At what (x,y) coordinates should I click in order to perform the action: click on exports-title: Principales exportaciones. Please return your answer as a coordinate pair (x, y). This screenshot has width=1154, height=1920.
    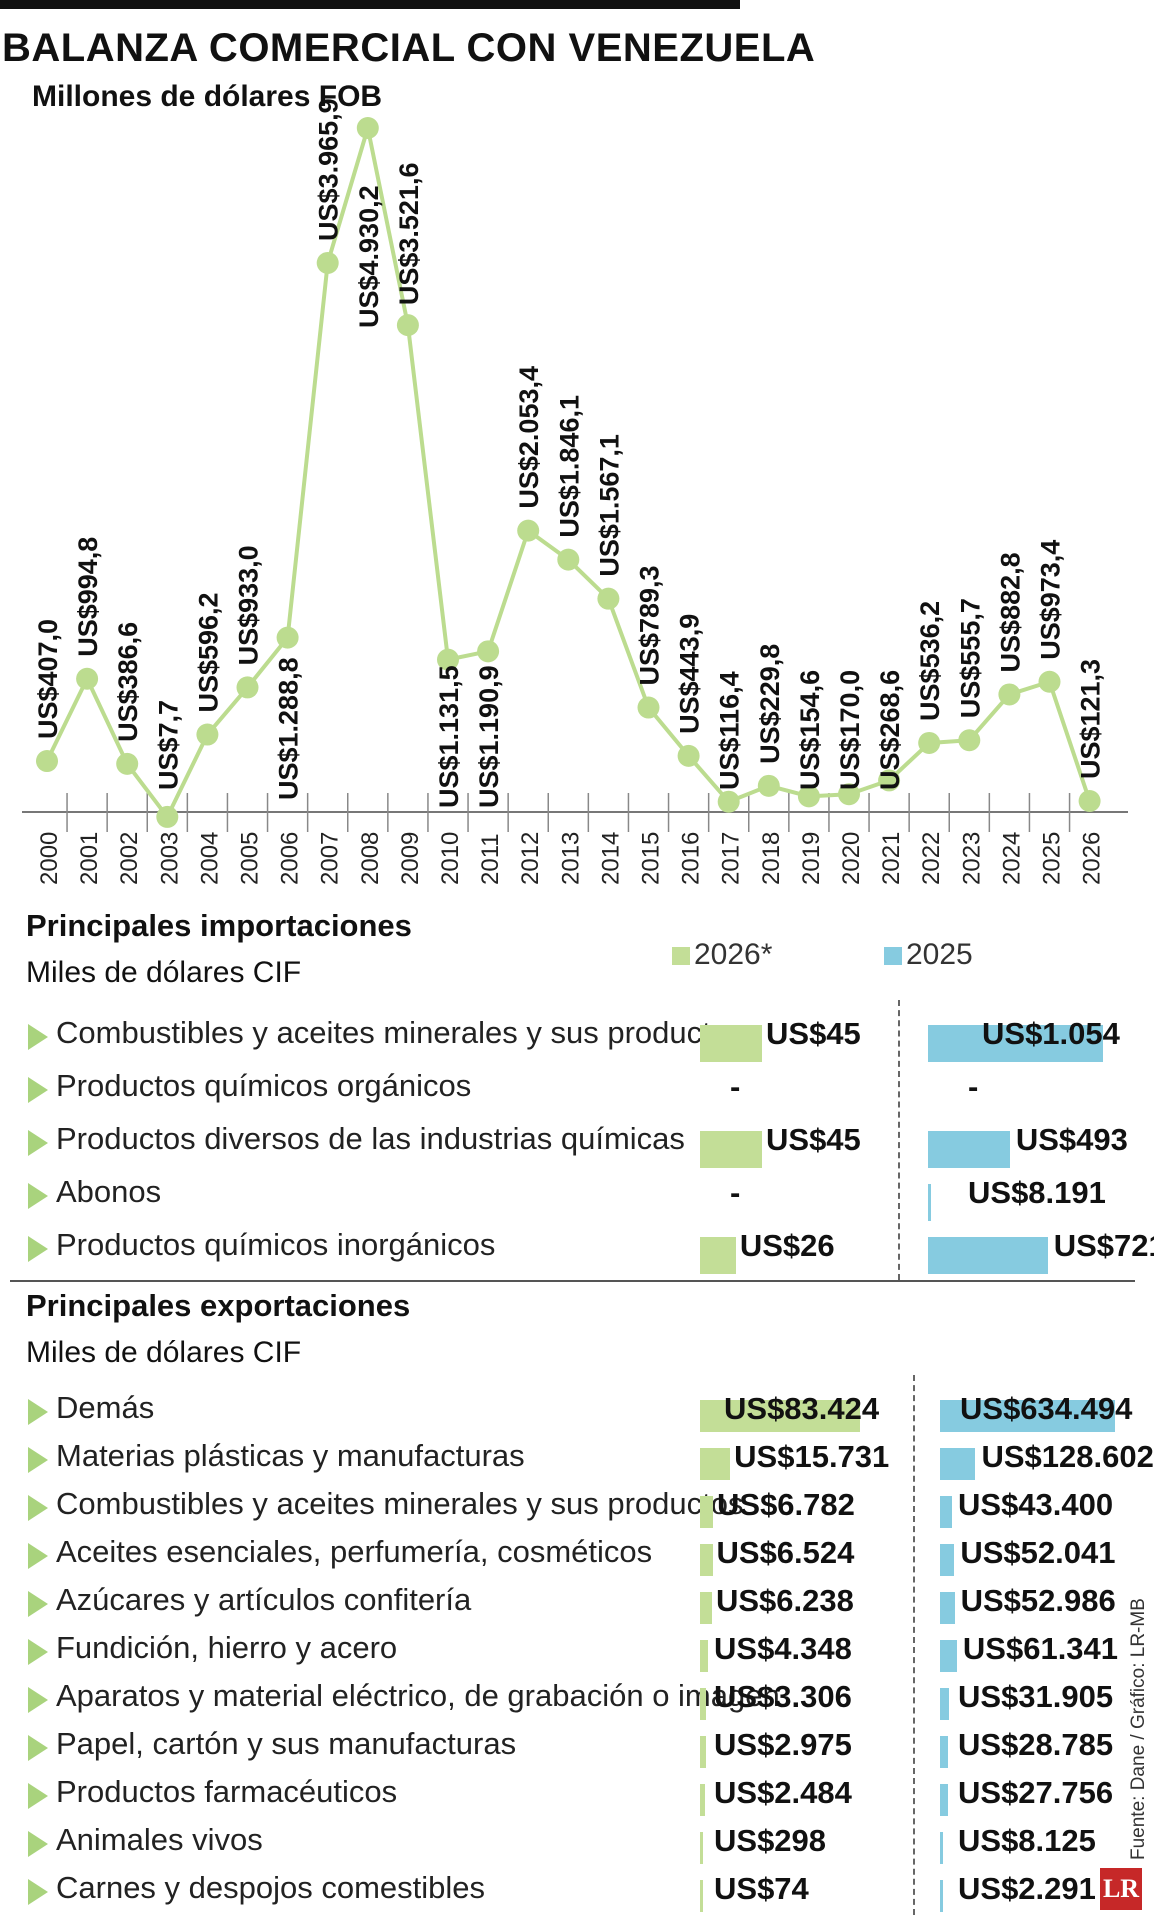
    Looking at the image, I should click on (218, 1305).